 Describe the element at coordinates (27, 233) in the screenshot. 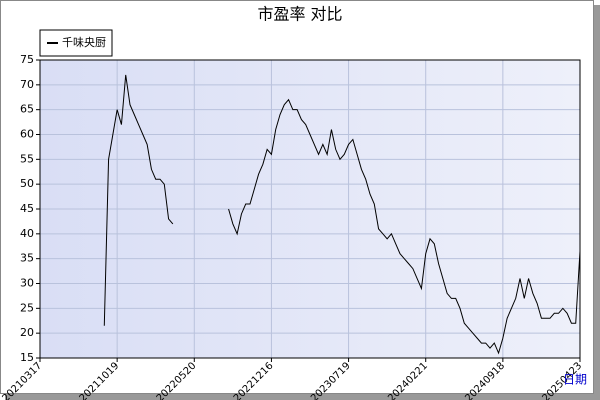

I see `y-tick-label: 40` at that location.